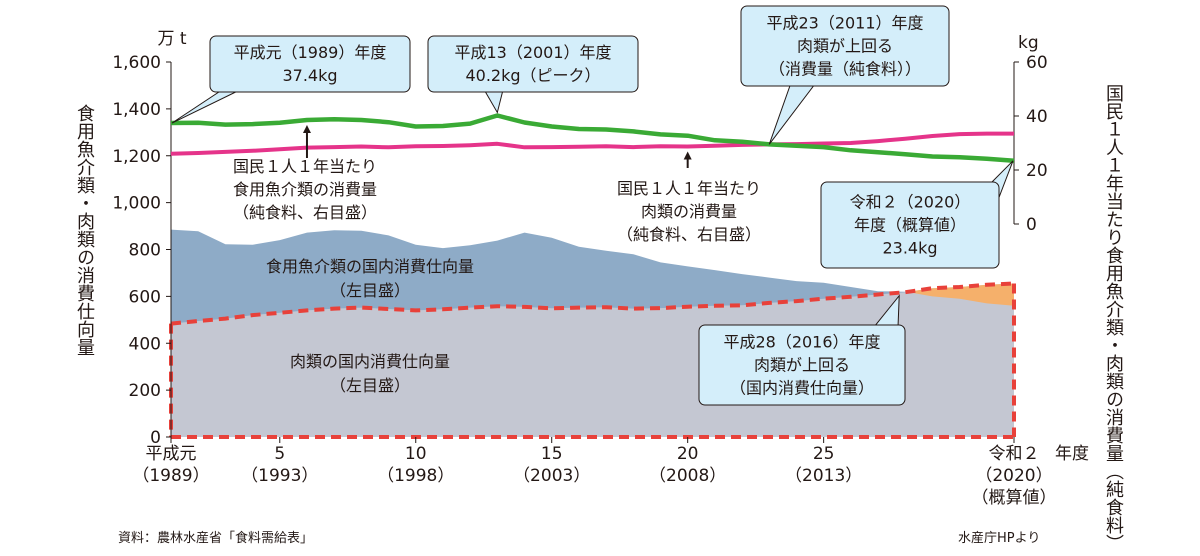 This screenshot has height=556, width=1200. I want to click on x-axis-tick-label: （2008）, so click(687, 476).